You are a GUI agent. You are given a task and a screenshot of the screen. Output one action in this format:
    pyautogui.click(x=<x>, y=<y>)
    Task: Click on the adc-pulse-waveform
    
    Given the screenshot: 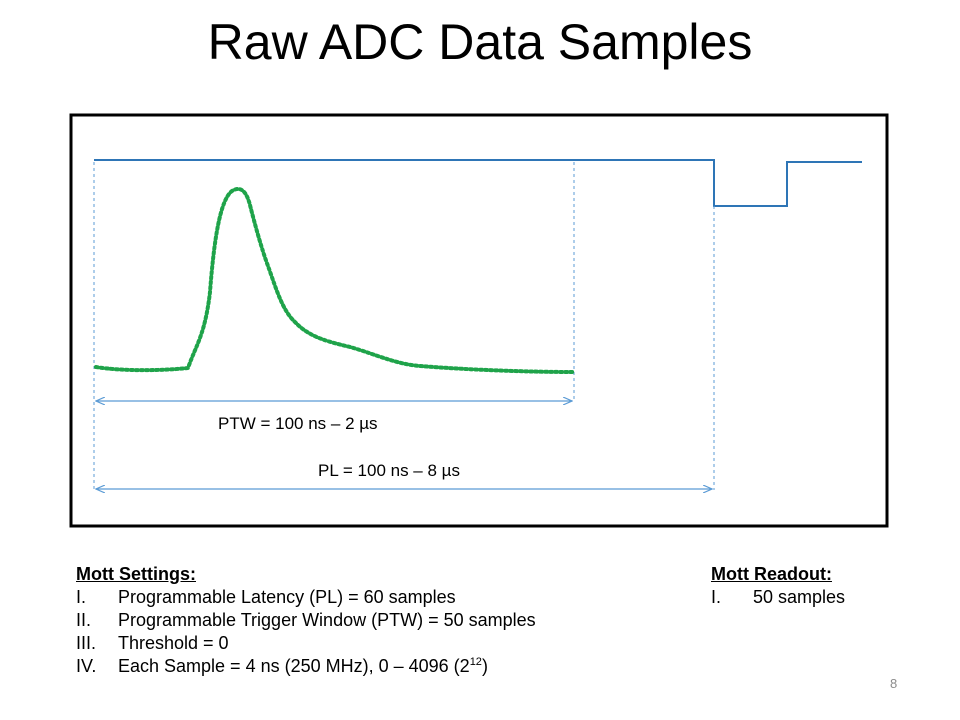 What is the action you would take?
    pyautogui.click(x=335, y=280)
    